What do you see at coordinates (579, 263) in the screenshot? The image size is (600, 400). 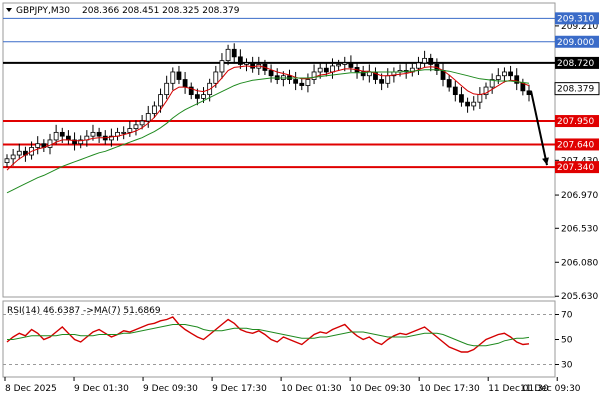 I see `price-tick-label: 206.080` at bounding box center [579, 263].